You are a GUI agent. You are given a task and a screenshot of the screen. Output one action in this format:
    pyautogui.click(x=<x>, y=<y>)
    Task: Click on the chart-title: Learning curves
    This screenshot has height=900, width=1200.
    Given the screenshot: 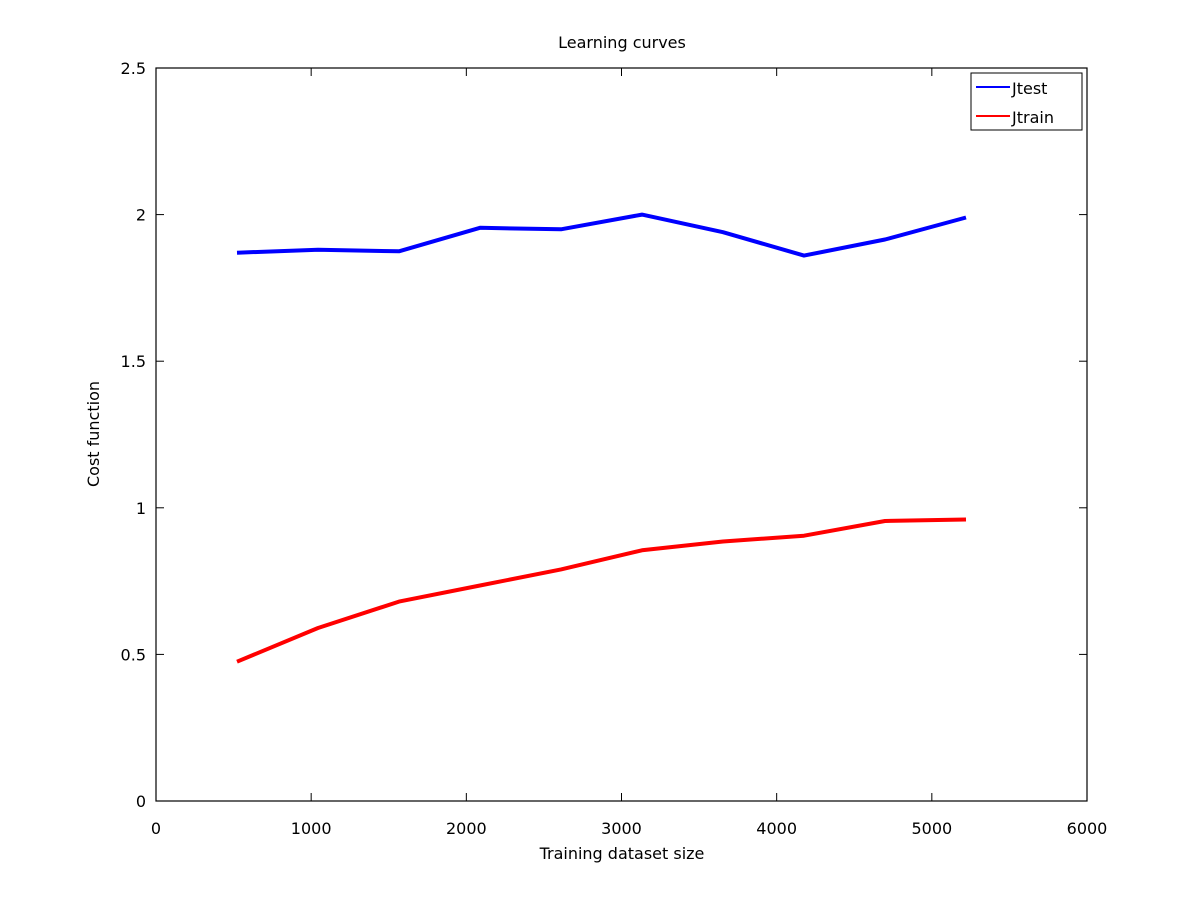 What is the action you would take?
    pyautogui.click(x=622, y=42)
    